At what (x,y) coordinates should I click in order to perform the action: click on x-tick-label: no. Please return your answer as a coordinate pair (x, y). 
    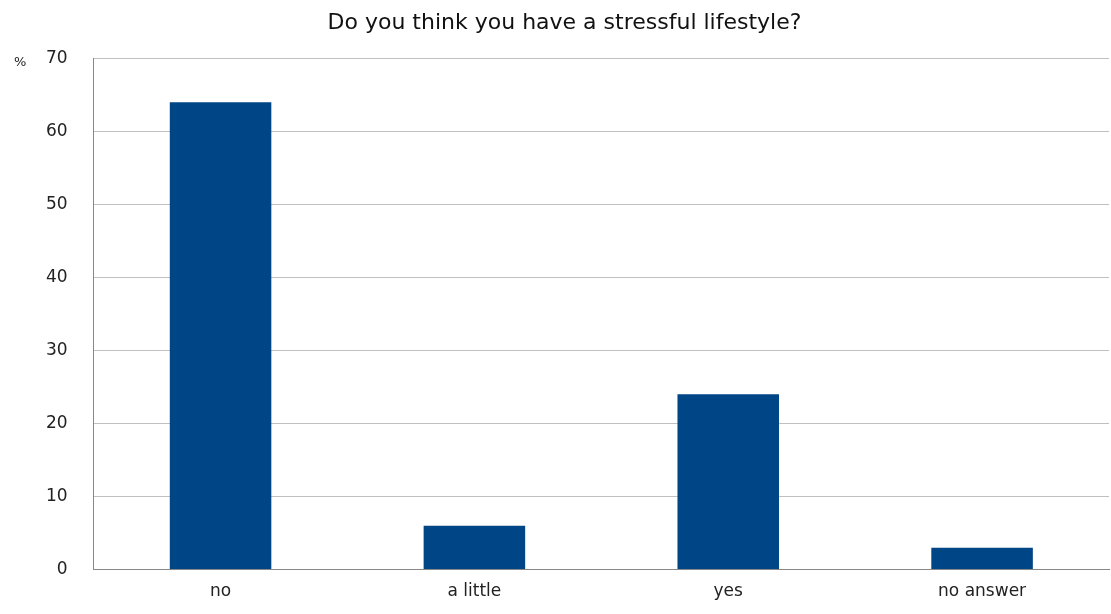
    Looking at the image, I should click on (220, 590).